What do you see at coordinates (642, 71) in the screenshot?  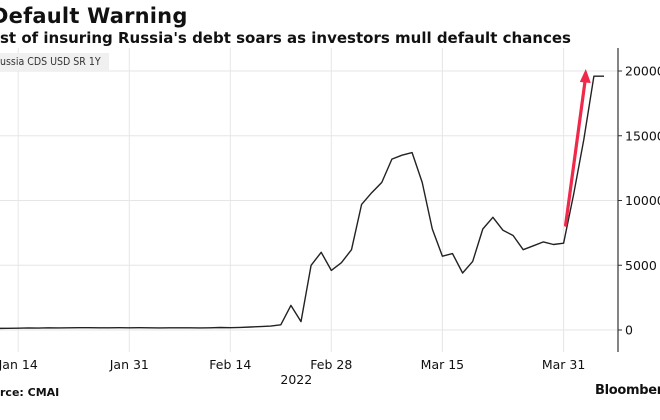 I see `y-tick-label: 20000` at bounding box center [642, 71].